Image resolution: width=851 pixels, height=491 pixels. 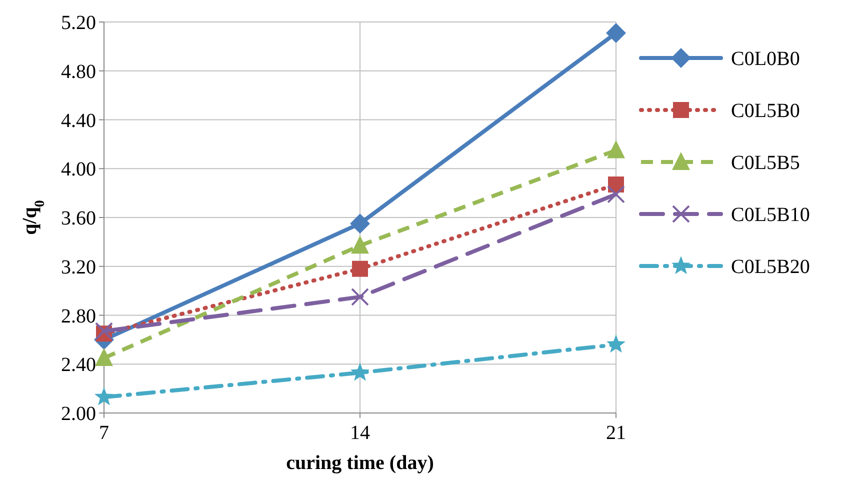 I want to click on y-tick-label: 4.80, so click(x=78, y=71).